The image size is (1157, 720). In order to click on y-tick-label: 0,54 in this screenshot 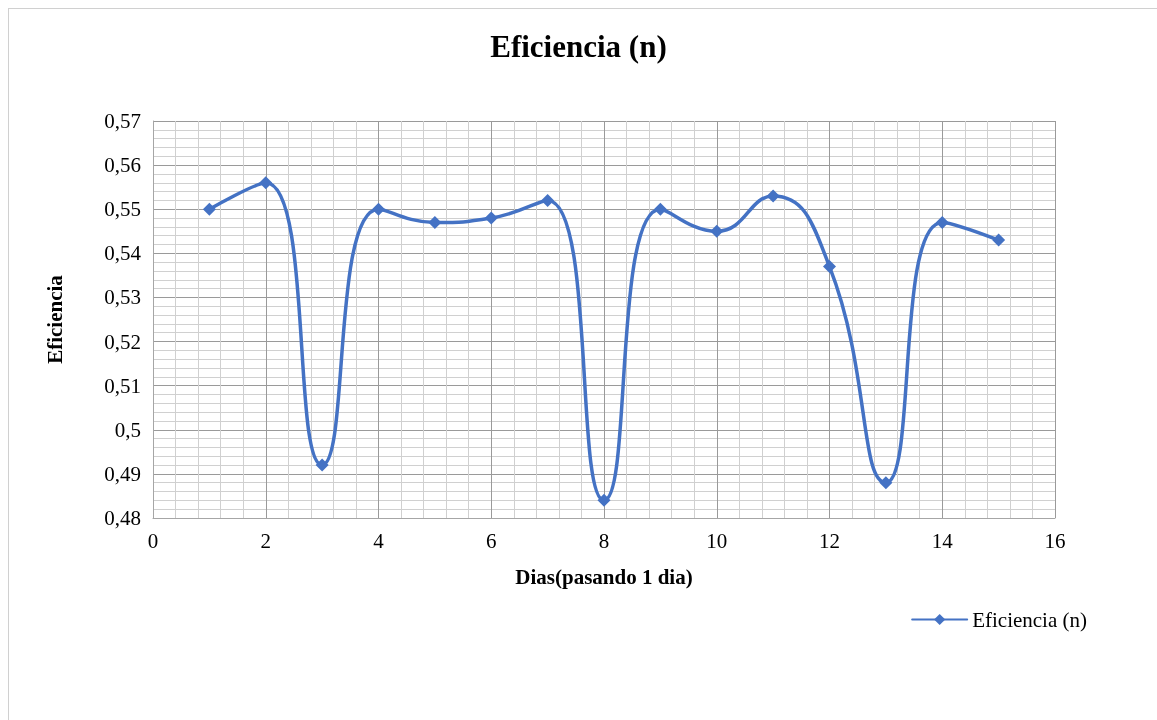, I will do `click(123, 253)`.